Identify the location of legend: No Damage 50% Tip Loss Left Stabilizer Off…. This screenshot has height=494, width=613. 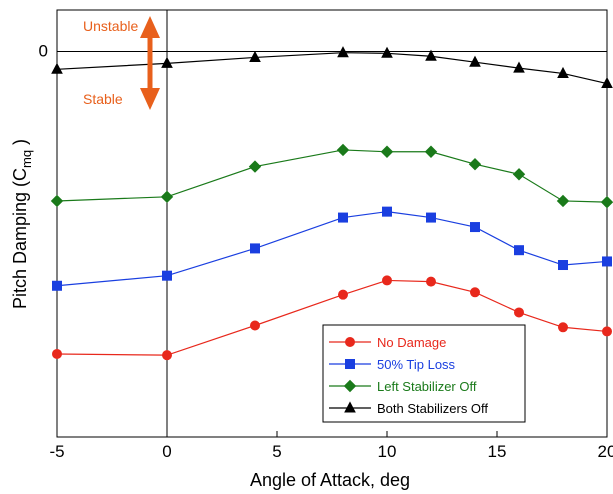
(424, 373).